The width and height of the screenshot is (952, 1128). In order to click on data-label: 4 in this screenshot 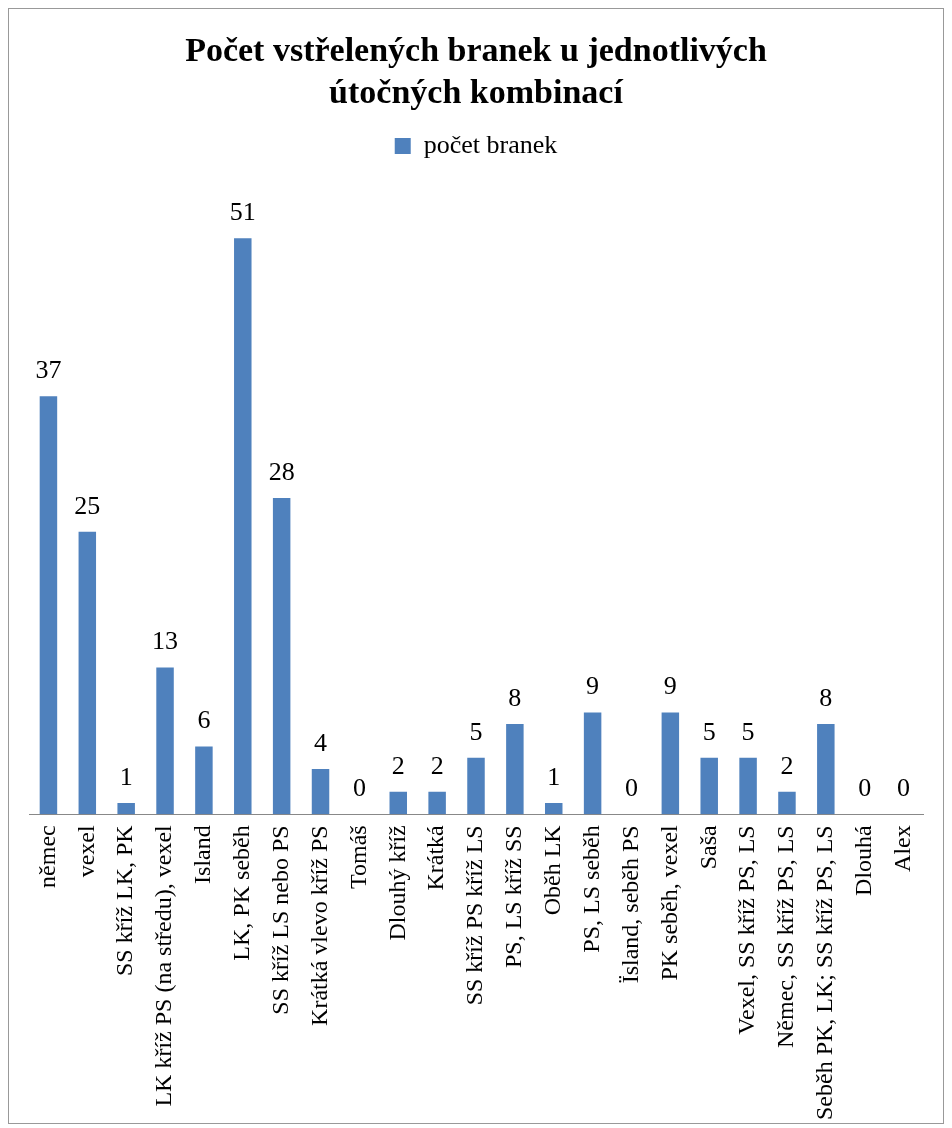, I will do `click(321, 742)`.